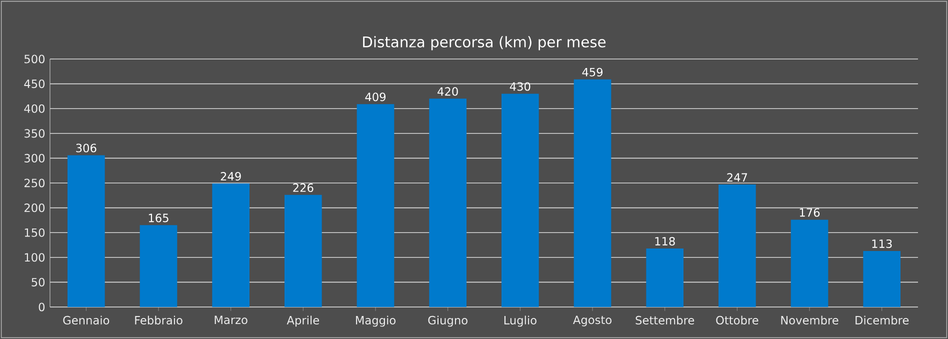 Image resolution: width=948 pixels, height=339 pixels. Describe the element at coordinates (303, 321) in the screenshot. I see `x-tick-label: Aprile` at that location.